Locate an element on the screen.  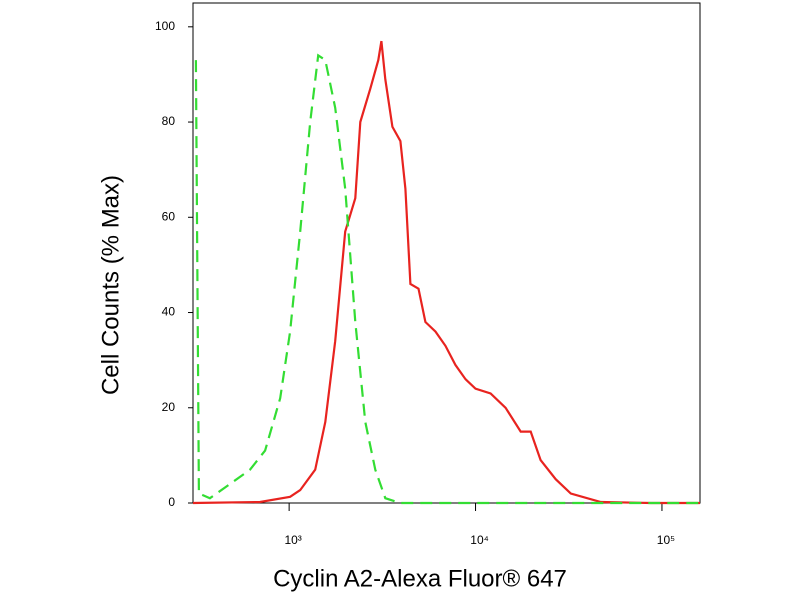
x-tick-label: 10³ is located at coordinates (292, 540).